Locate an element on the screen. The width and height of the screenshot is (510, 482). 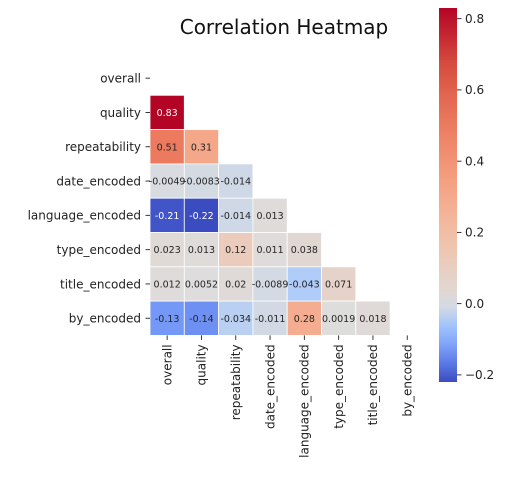
heatmap-cell-repeatability-overall is located at coordinates (167, 147).